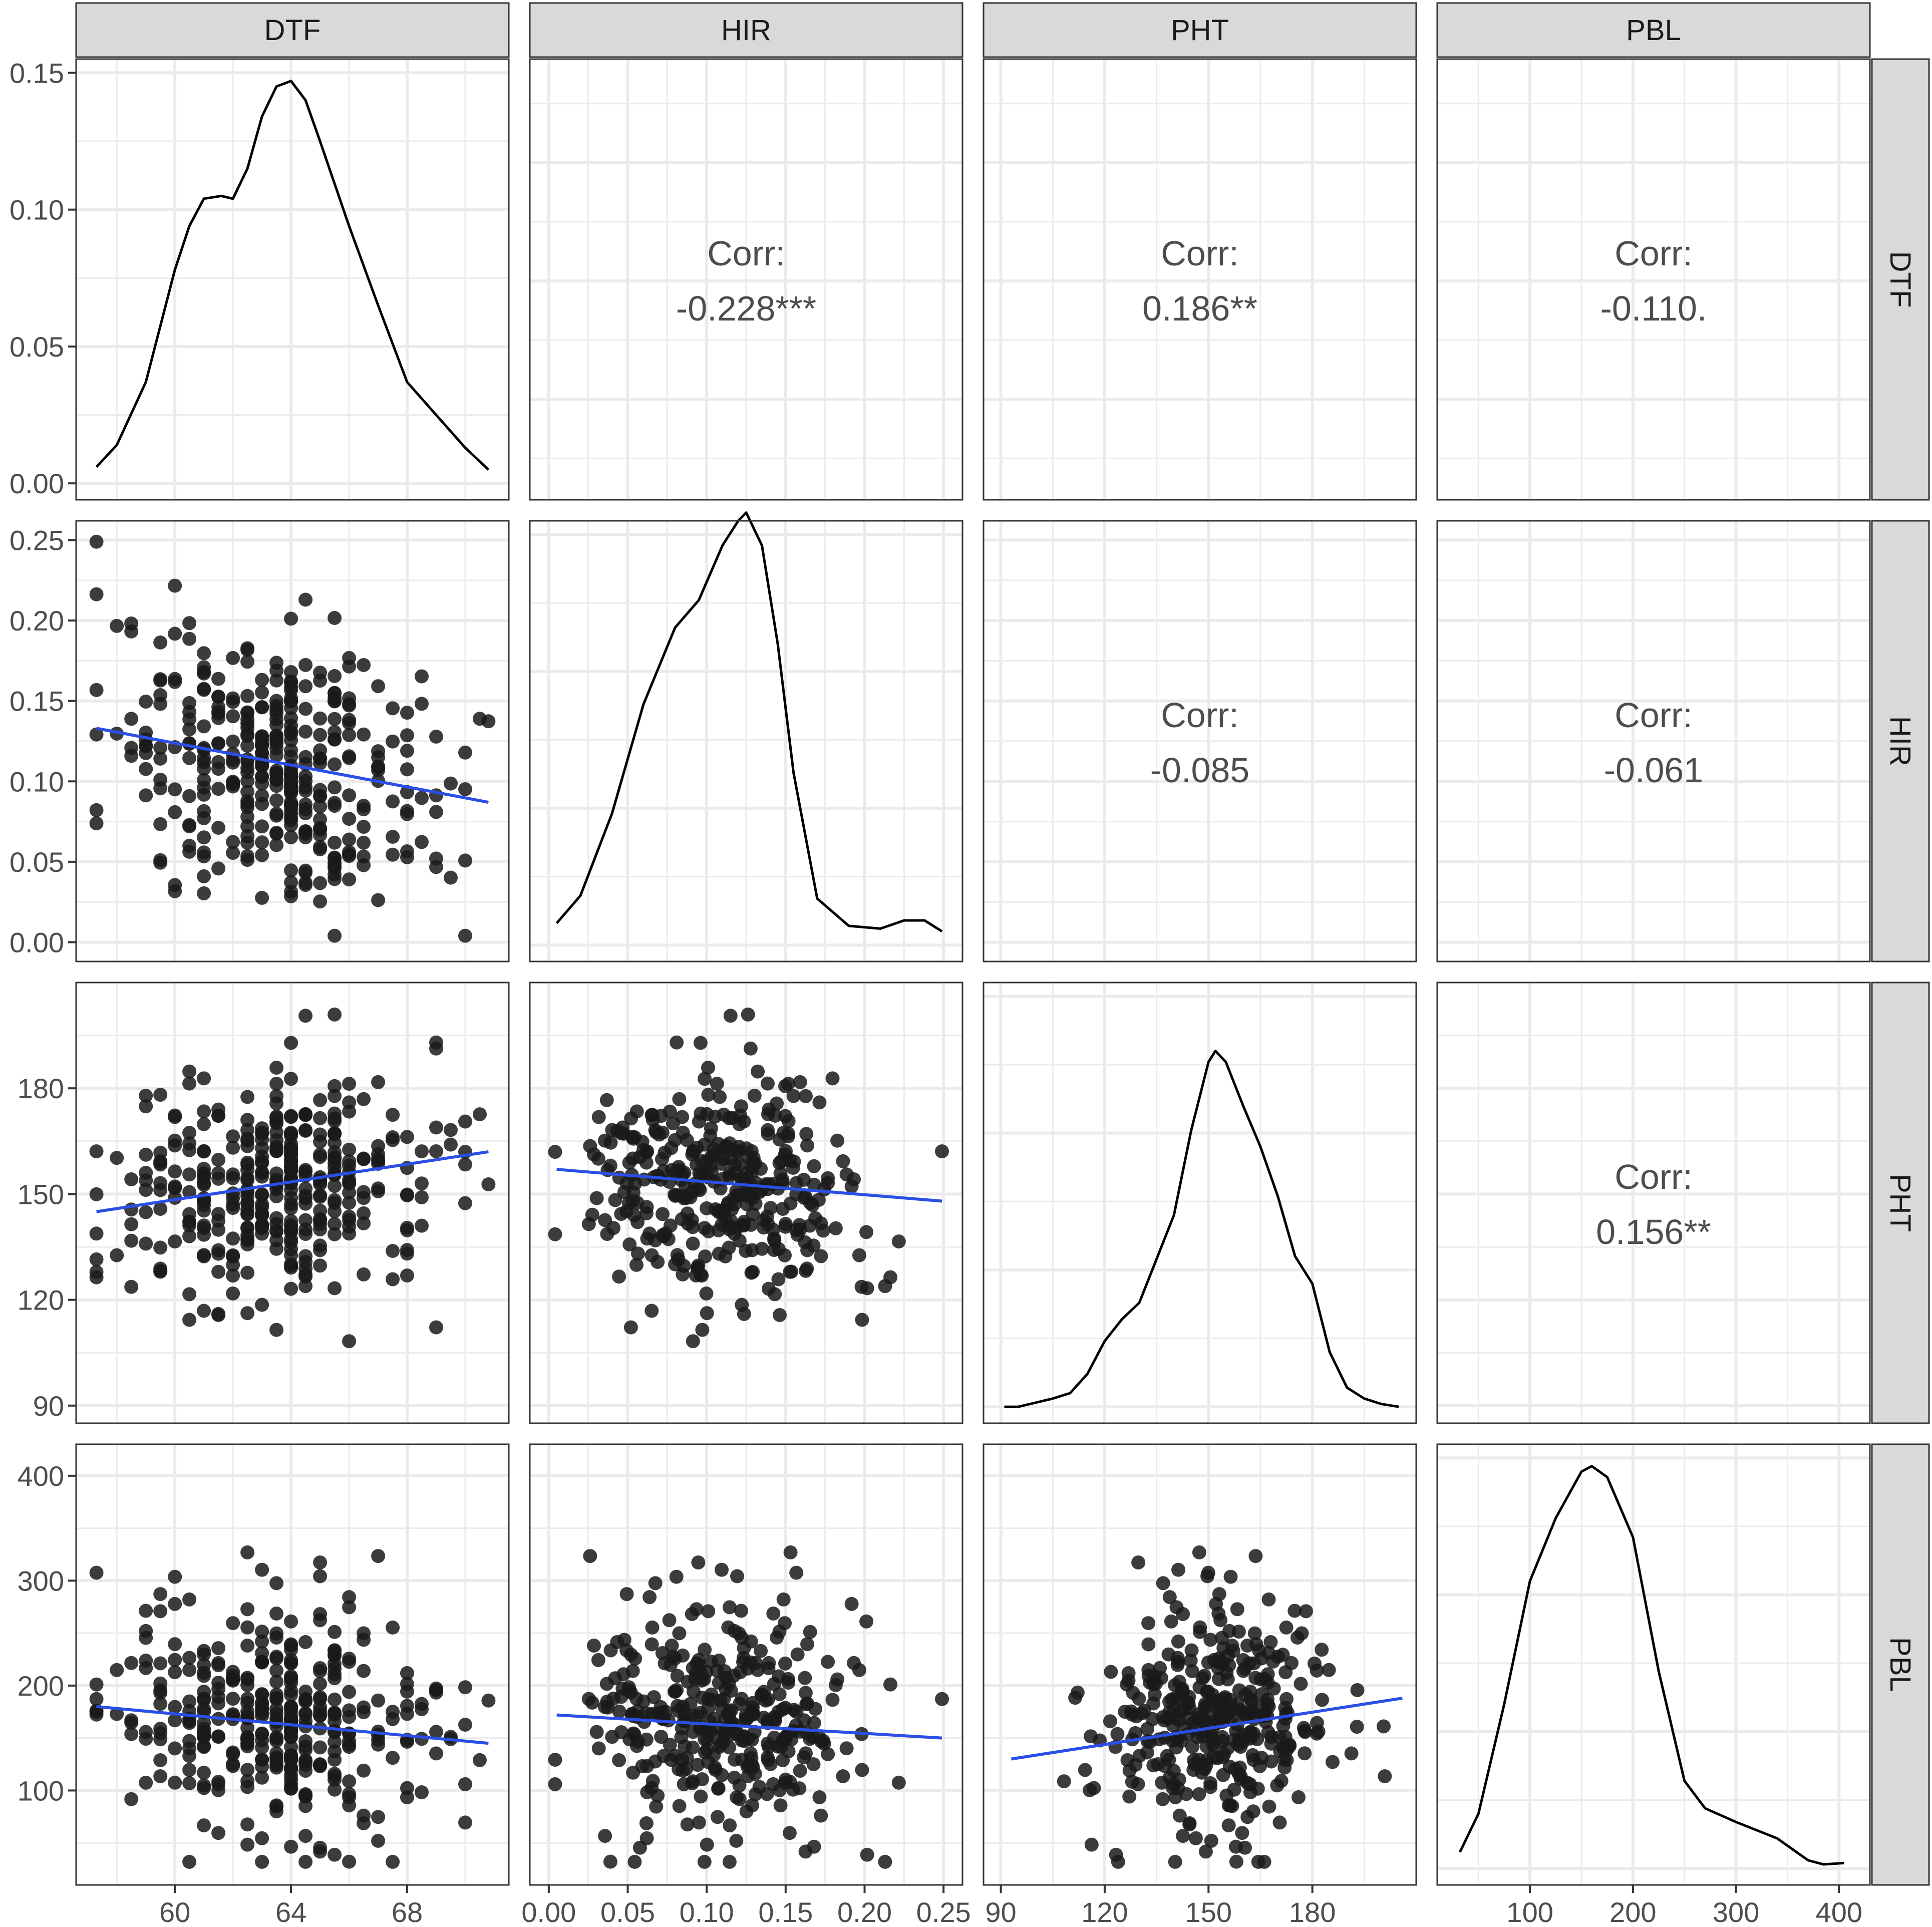  What do you see at coordinates (1200, 30) in the screenshot?
I see `strip-background` at bounding box center [1200, 30].